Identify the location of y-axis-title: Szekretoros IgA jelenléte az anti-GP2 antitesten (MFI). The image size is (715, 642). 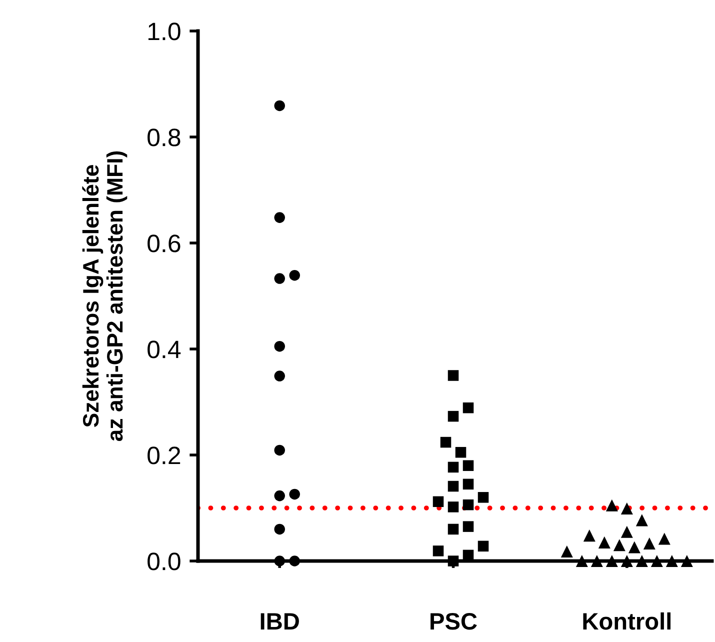
(105, 296).